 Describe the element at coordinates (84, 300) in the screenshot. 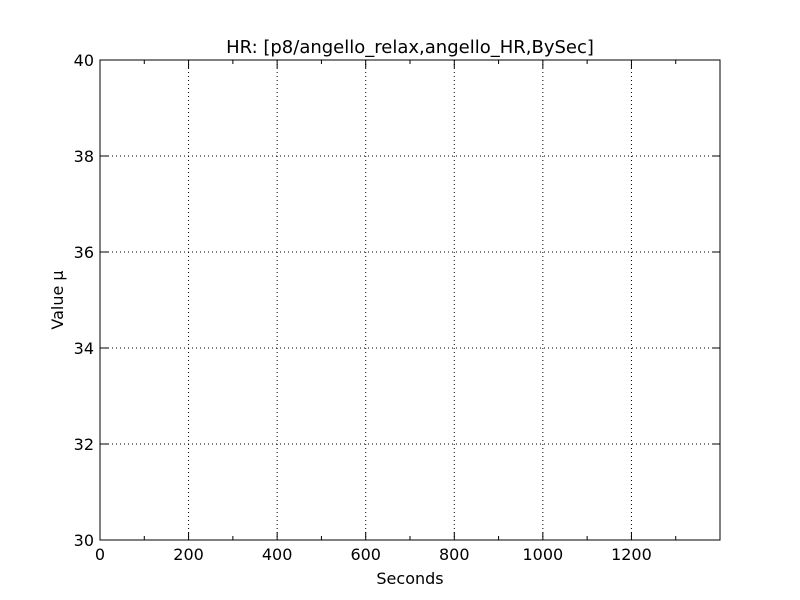

I see `y-axis-tick-labels: 30 32 34 36 38 40` at that location.